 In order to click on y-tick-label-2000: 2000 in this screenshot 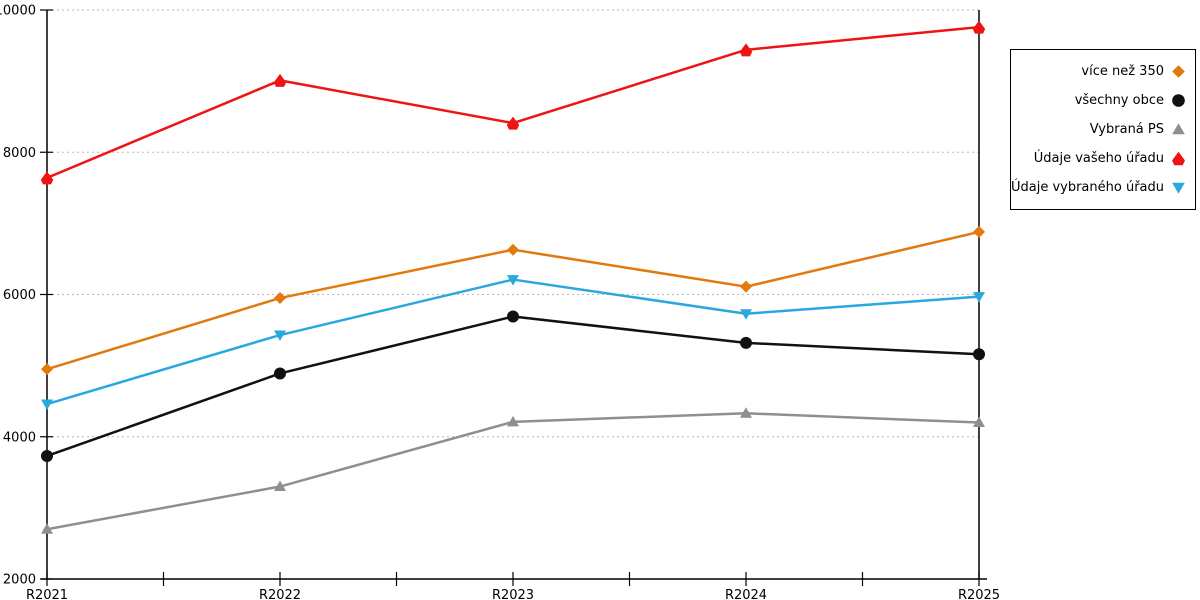, I will do `click(19, 580)`.